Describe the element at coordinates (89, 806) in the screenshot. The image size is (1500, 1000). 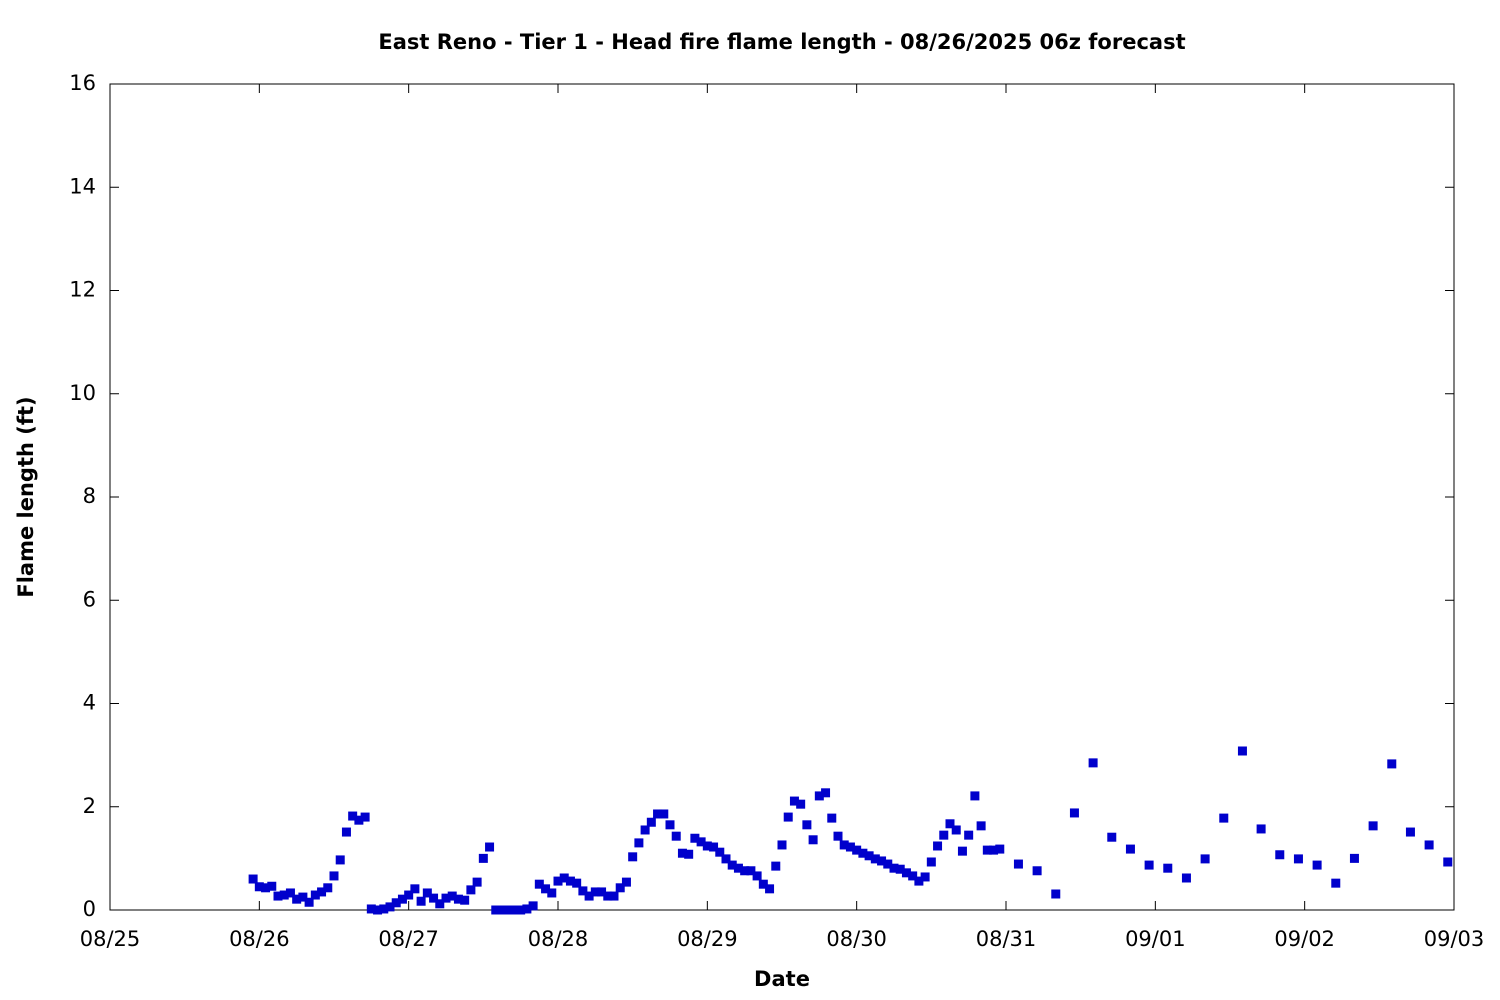
I see `y-tick-label: 2` at that location.